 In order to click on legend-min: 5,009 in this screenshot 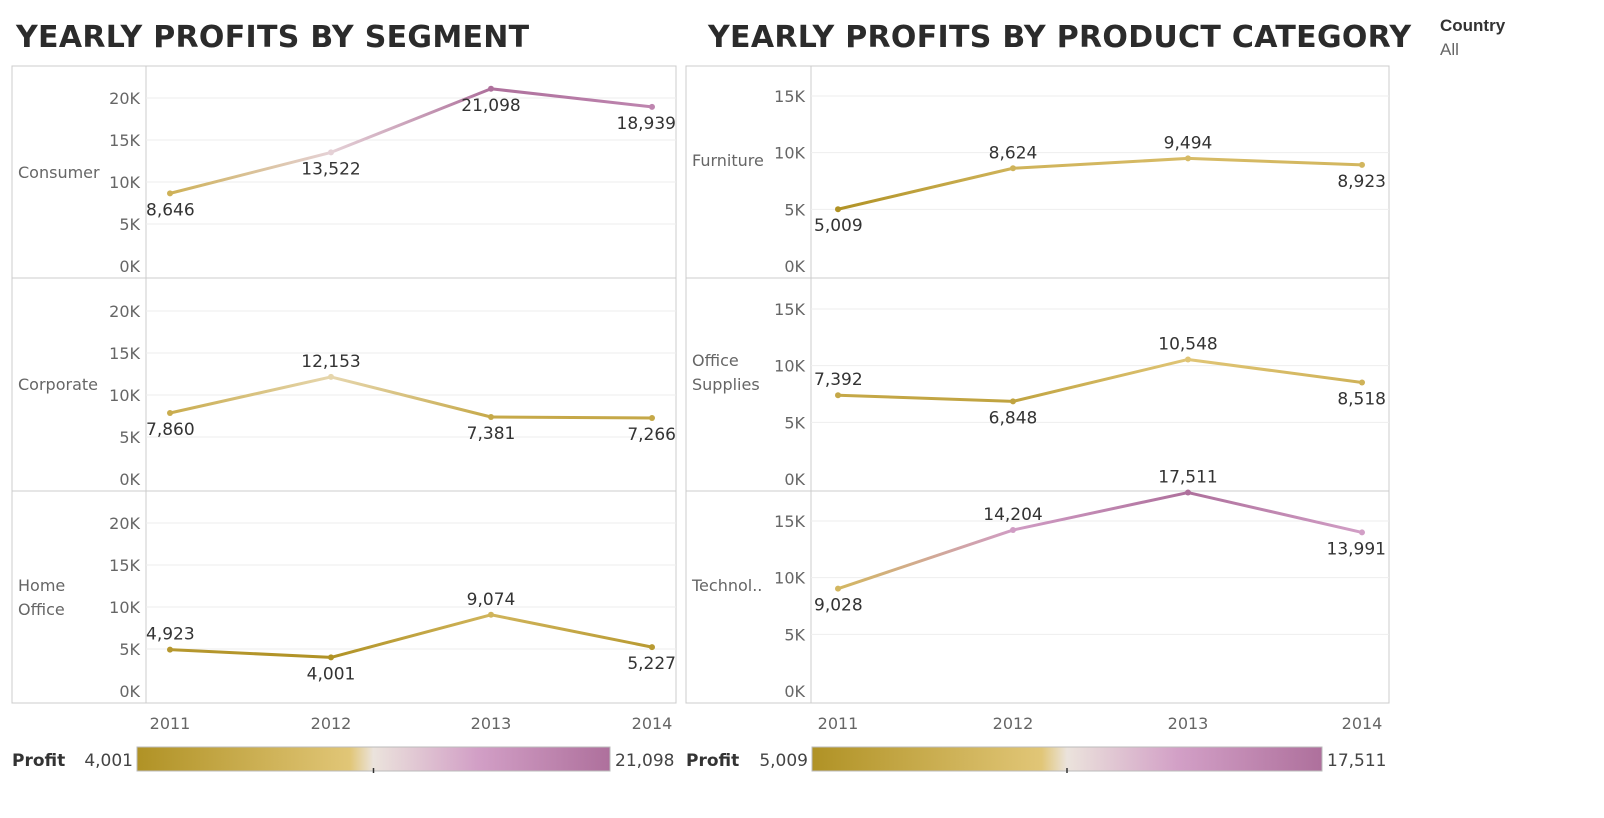, I will do `click(783, 761)`.